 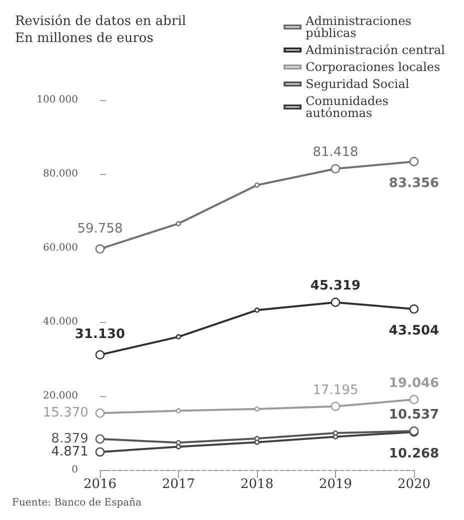 What do you see at coordinates (84, 38) in the screenshot?
I see `chart-subtitle: En millones de euros` at bounding box center [84, 38].